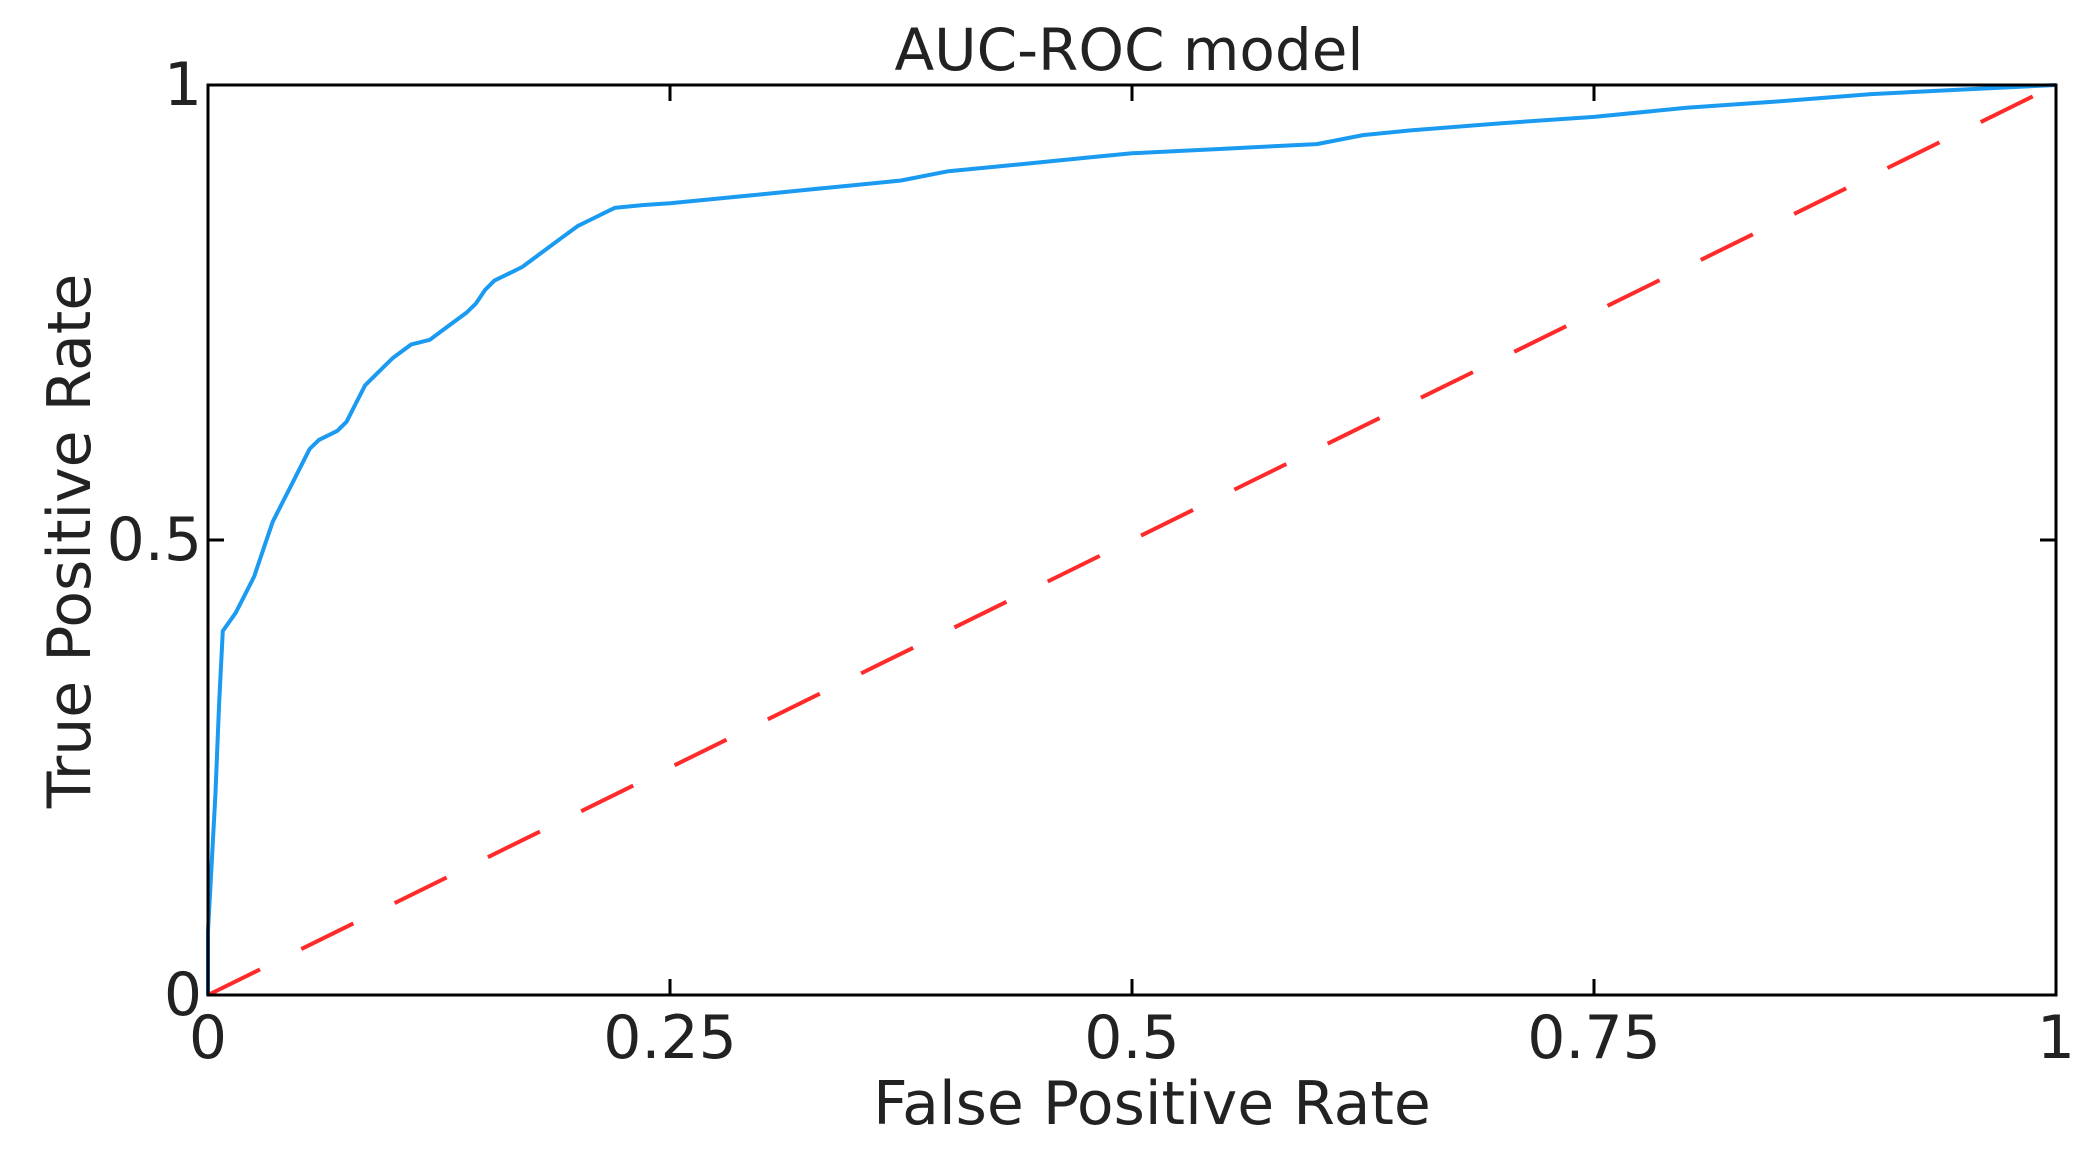  Describe the element at coordinates (183, 85) in the screenshot. I see `y-tick-label: 1` at that location.